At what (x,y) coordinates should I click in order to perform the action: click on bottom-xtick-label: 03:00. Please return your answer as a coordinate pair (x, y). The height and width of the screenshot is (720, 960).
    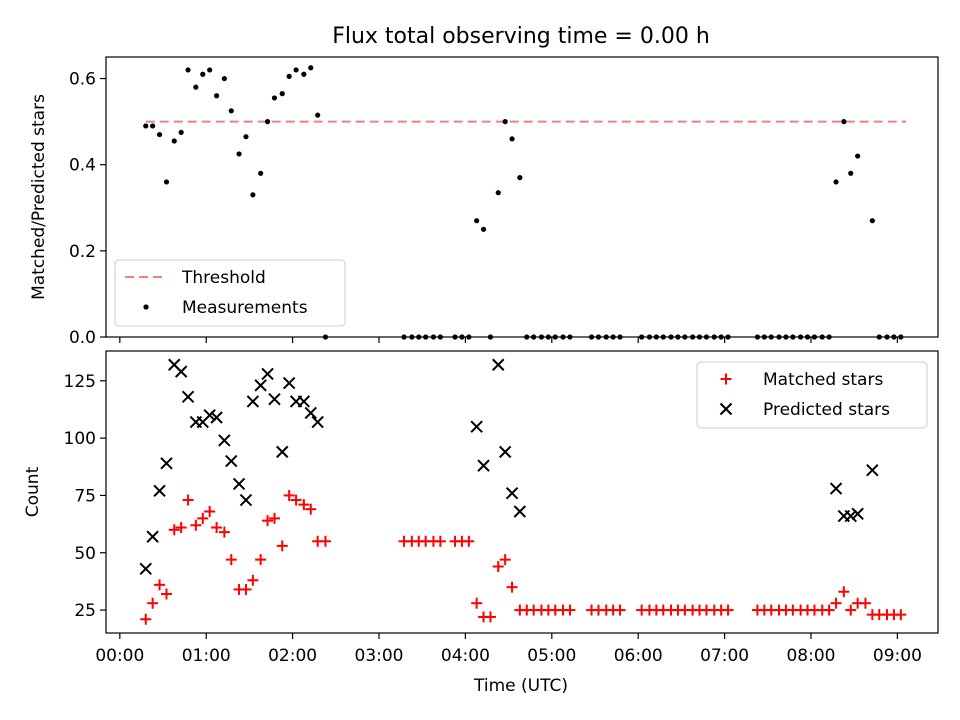
    Looking at the image, I should click on (379, 656).